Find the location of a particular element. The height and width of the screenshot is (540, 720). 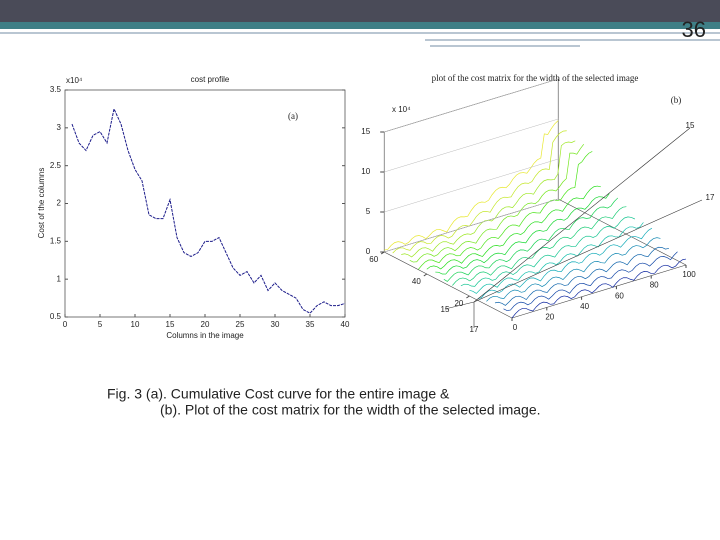

x-axis-label: Columns in the image is located at coordinates (205, 335).